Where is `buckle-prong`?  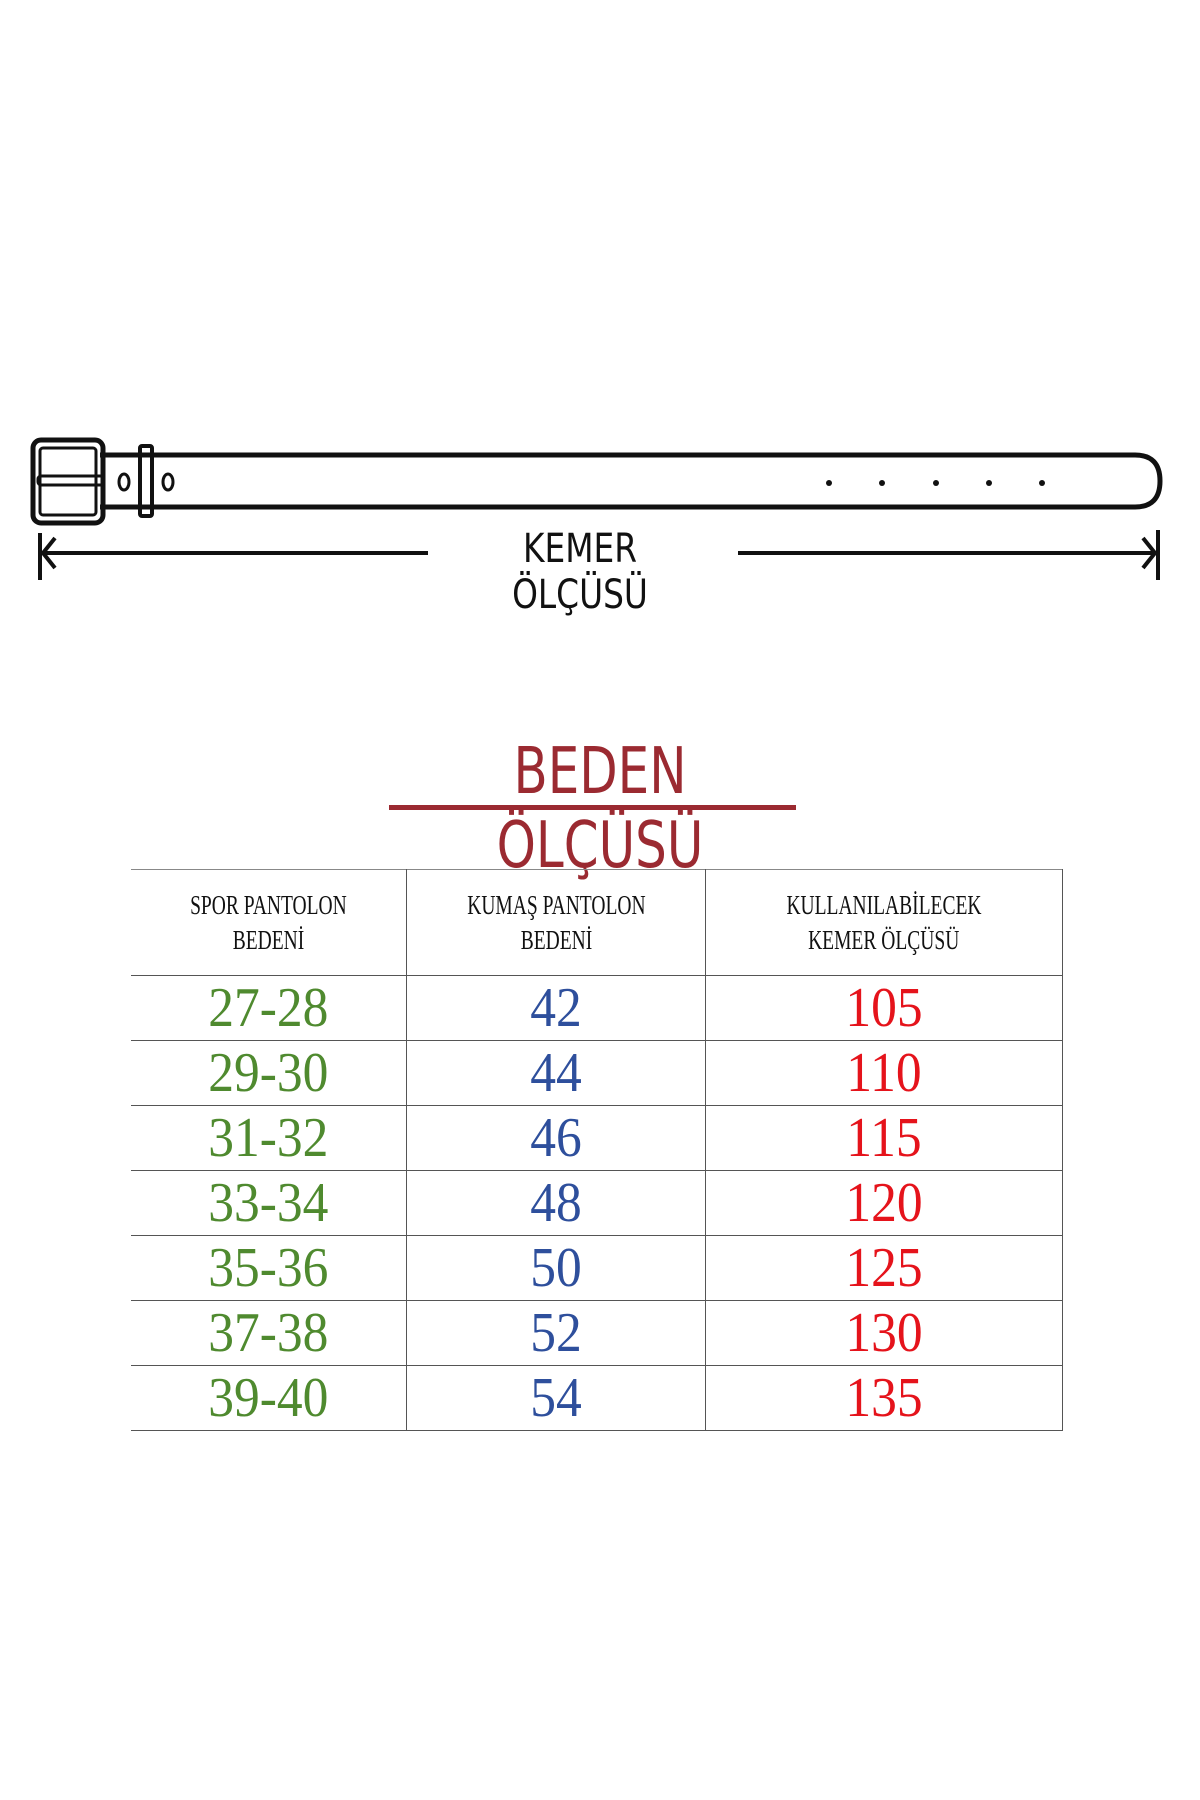
buckle-prong is located at coordinates (71, 480).